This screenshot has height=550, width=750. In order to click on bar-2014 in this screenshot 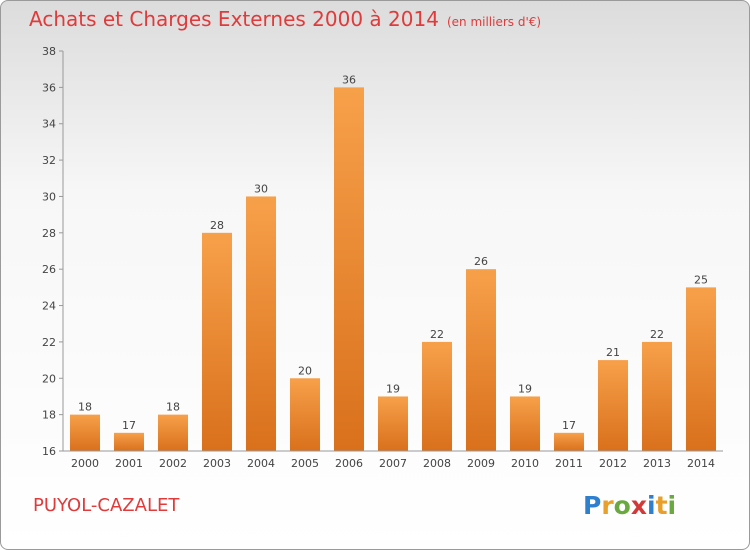, I will do `click(701, 369)`.